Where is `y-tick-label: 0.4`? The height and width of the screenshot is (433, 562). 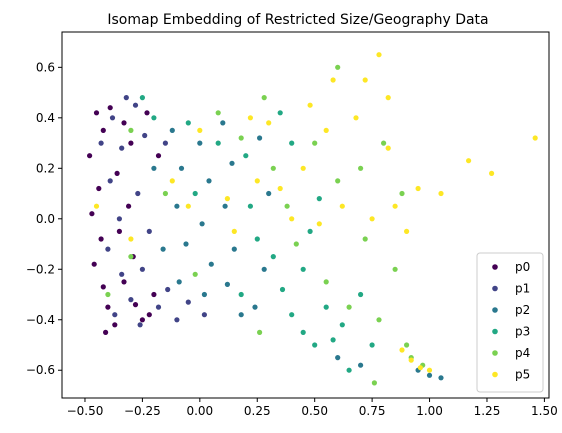 y-tick-label: 0.4 is located at coordinates (45, 118).